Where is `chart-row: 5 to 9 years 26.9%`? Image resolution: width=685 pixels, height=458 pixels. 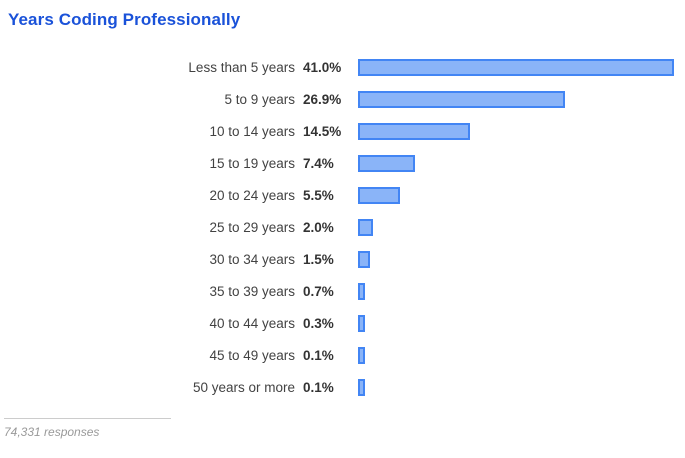
chart-row: 5 to 9 years 26.9% is located at coordinates (342, 99).